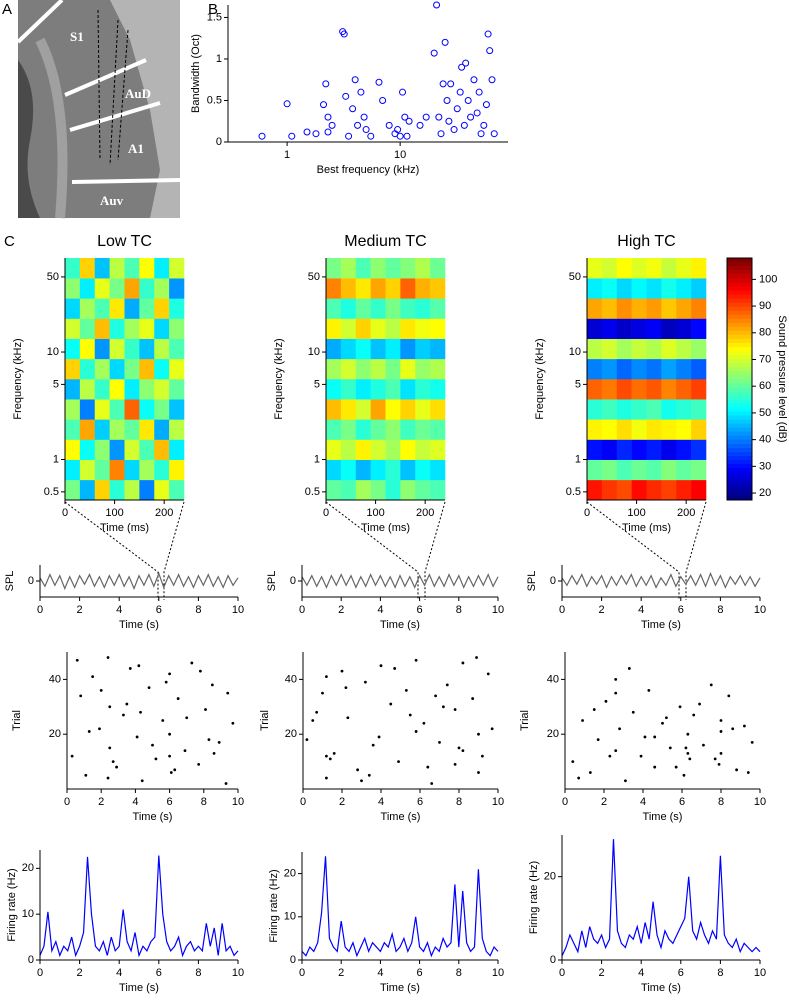  Describe the element at coordinates (661, 898) in the screenshot. I see `data-line` at that location.